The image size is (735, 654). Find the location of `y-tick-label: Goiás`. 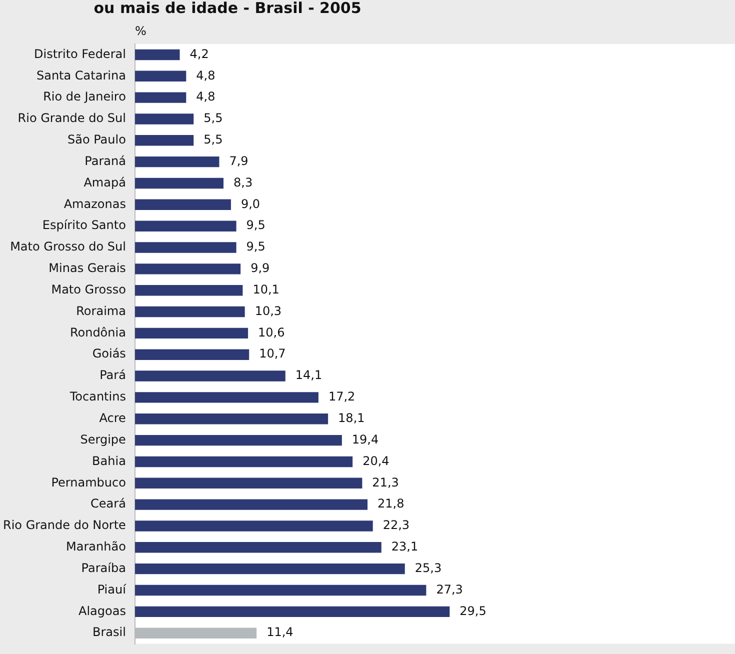

y-tick-label: Goiás is located at coordinates (109, 353).